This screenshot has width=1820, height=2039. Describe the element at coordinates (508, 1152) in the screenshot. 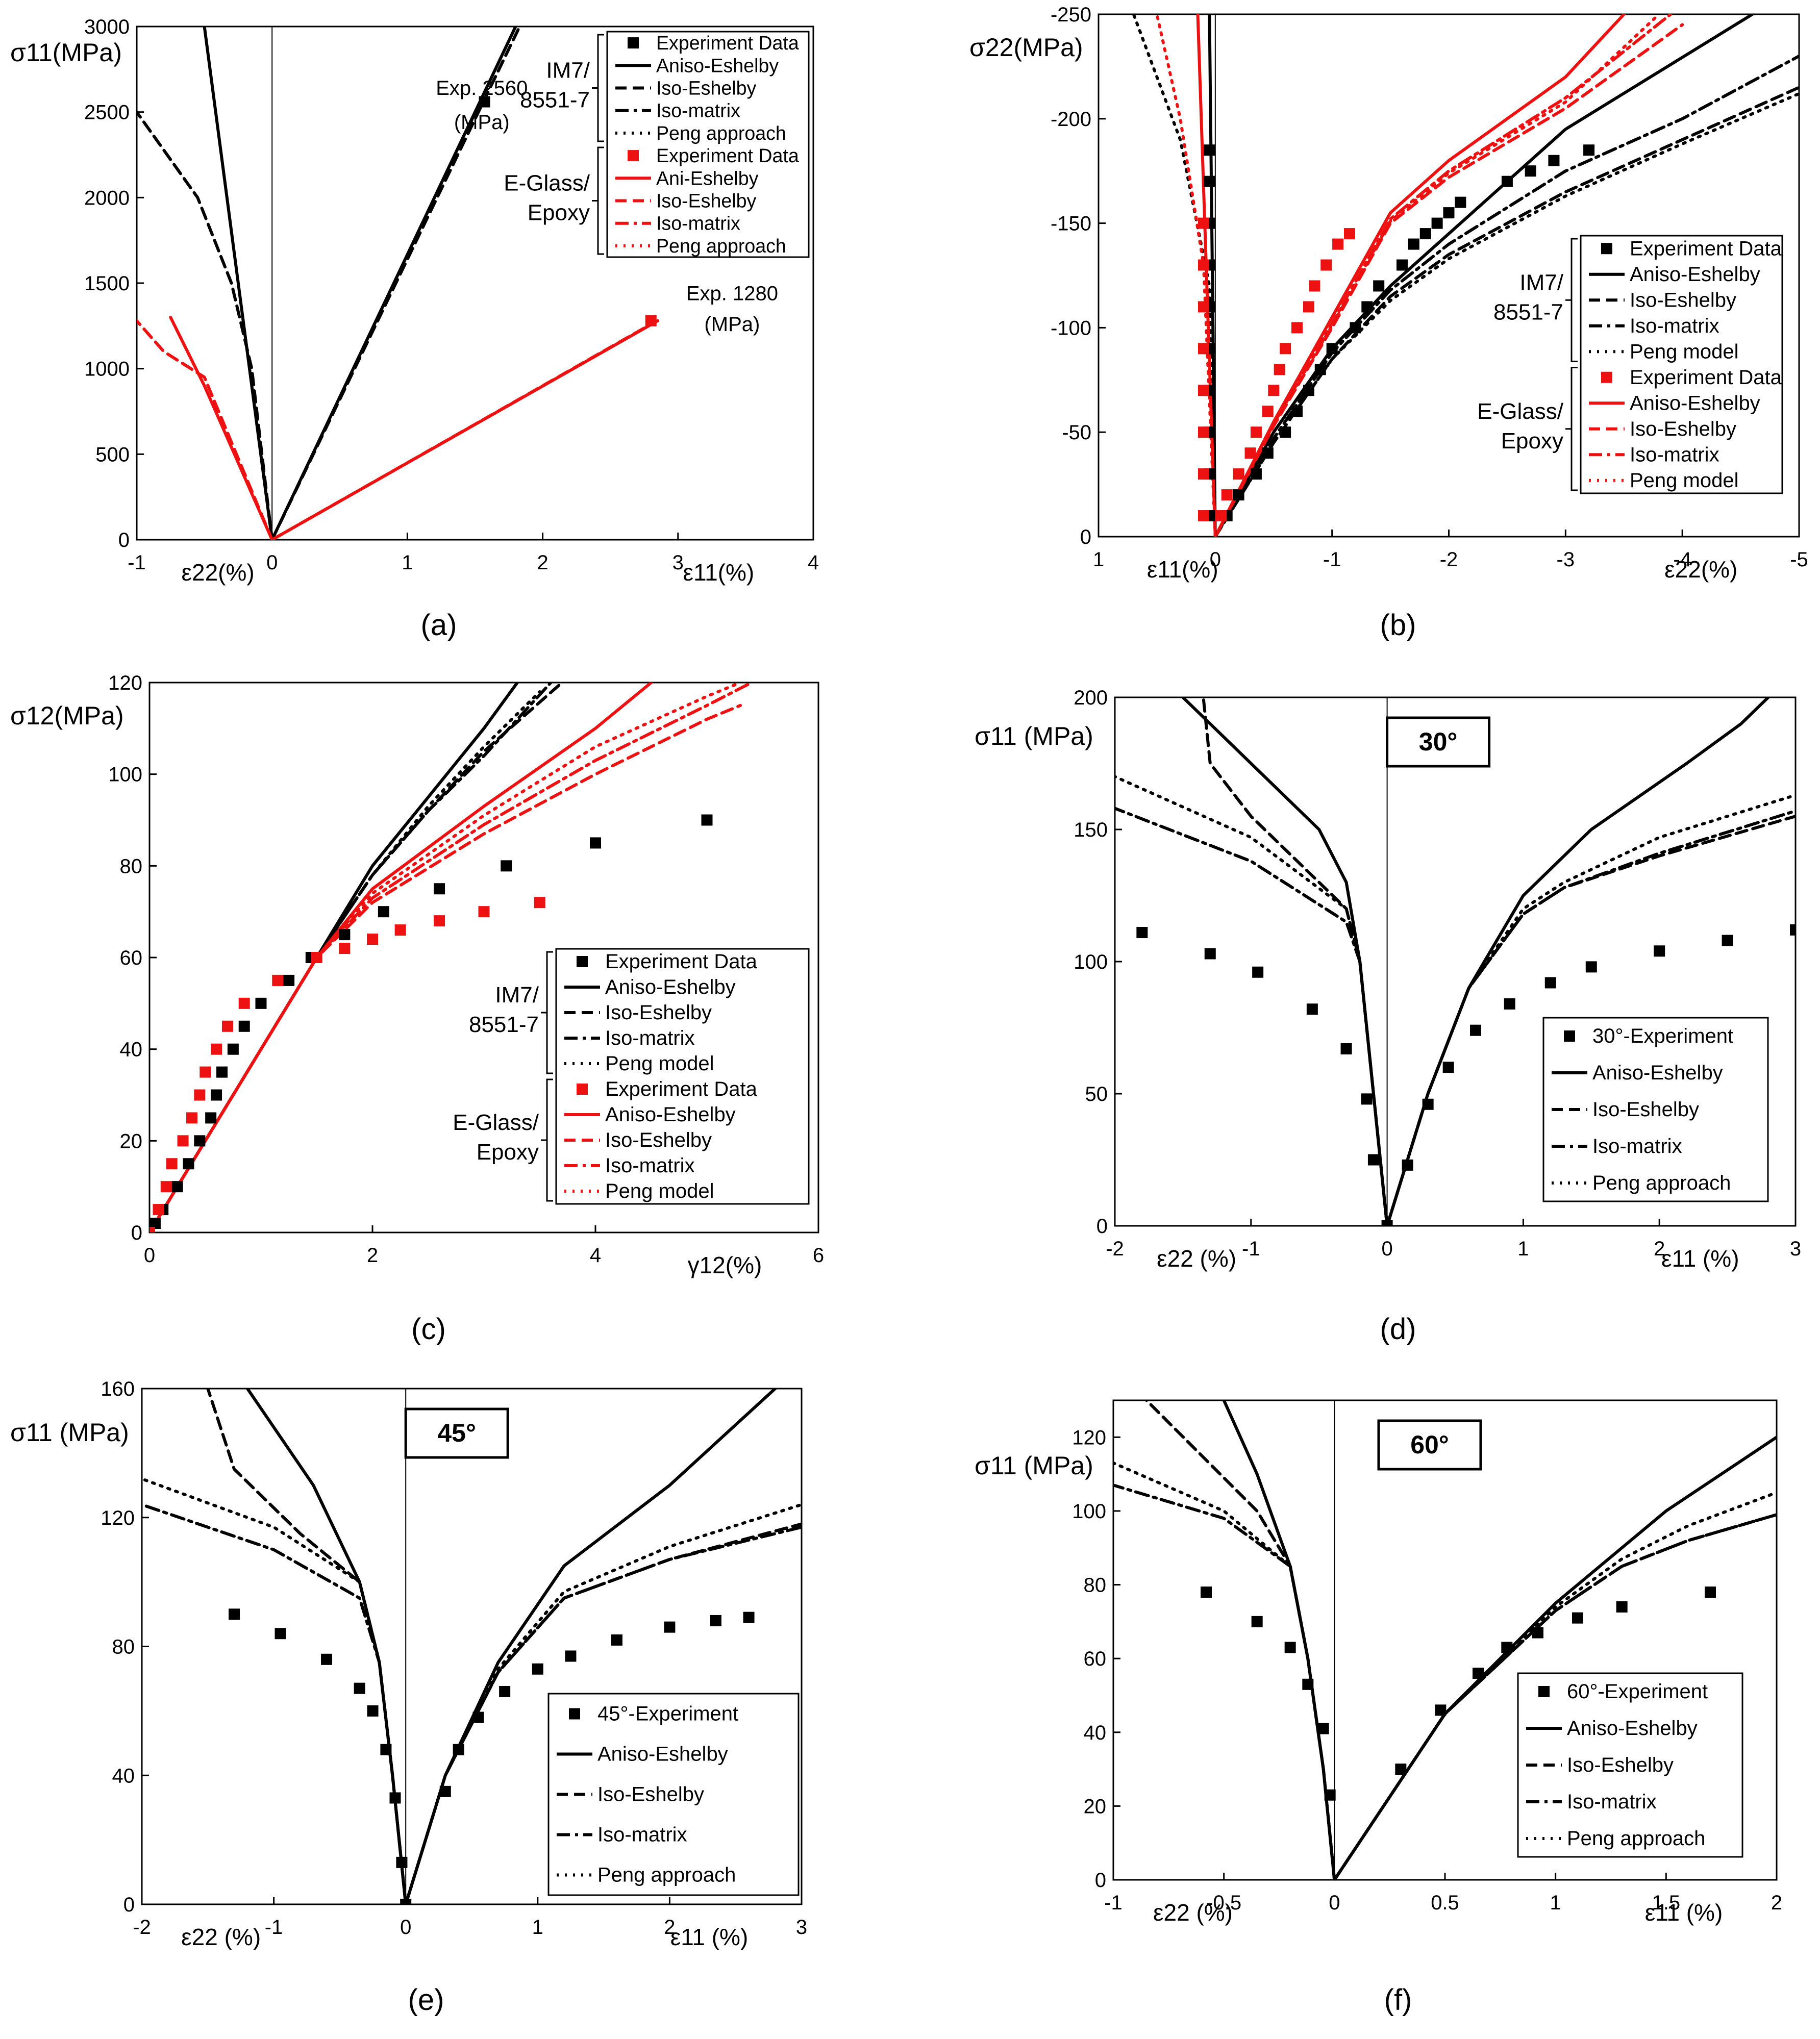

I see `bracket-label: Epoxy` at that location.